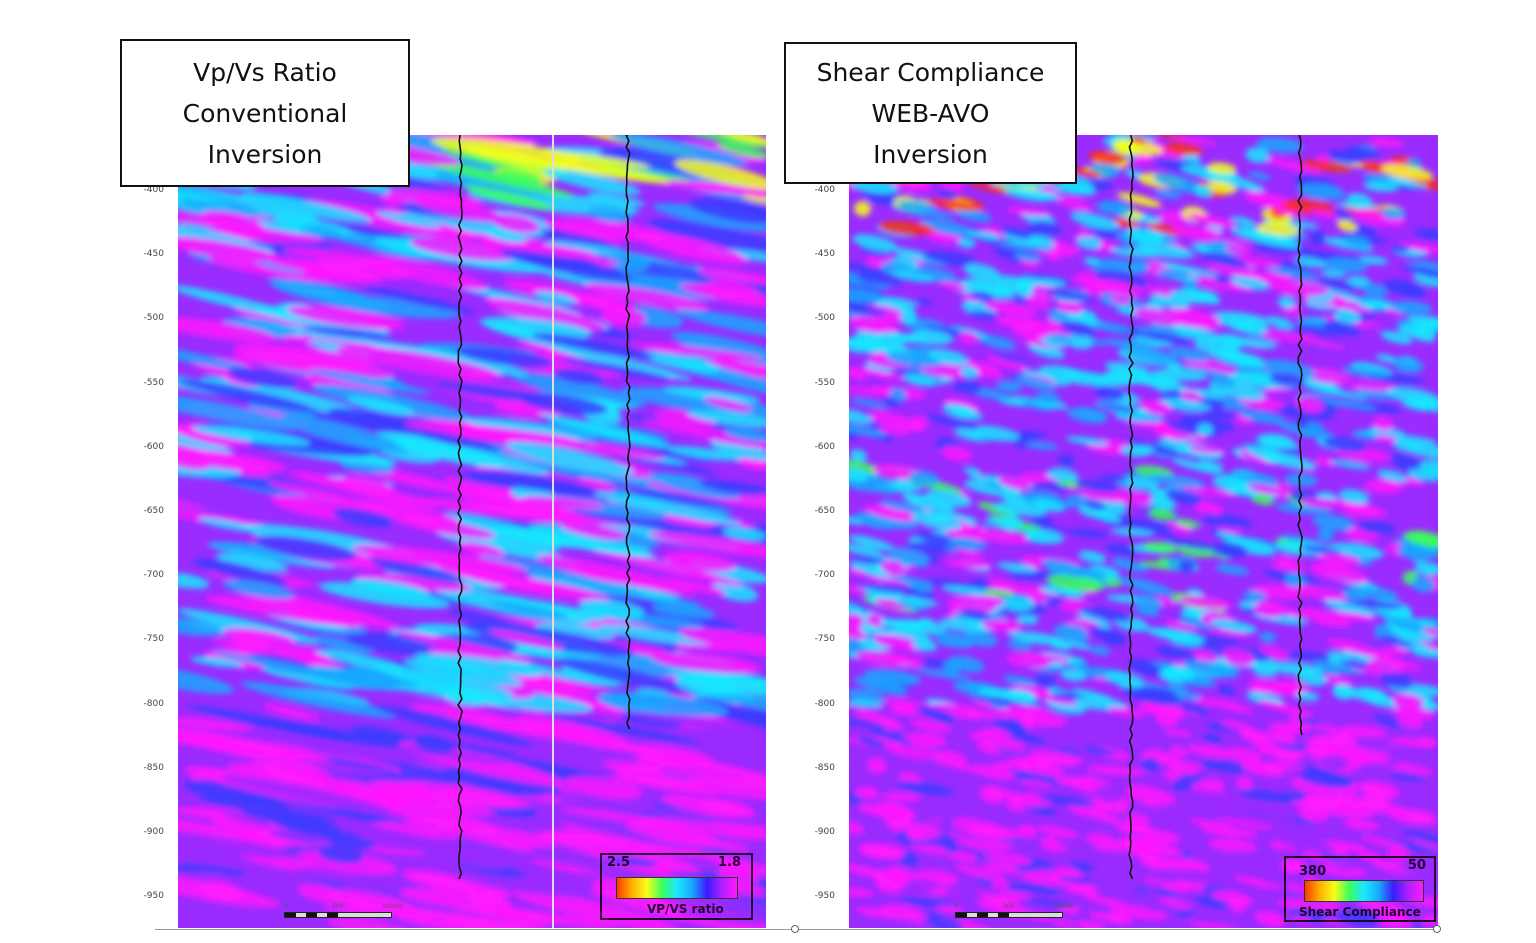  What do you see at coordinates (1360, 889) in the screenshot?
I see `shear-compliance-colorbar-legend: 380 50 Shear Compliance` at bounding box center [1360, 889].